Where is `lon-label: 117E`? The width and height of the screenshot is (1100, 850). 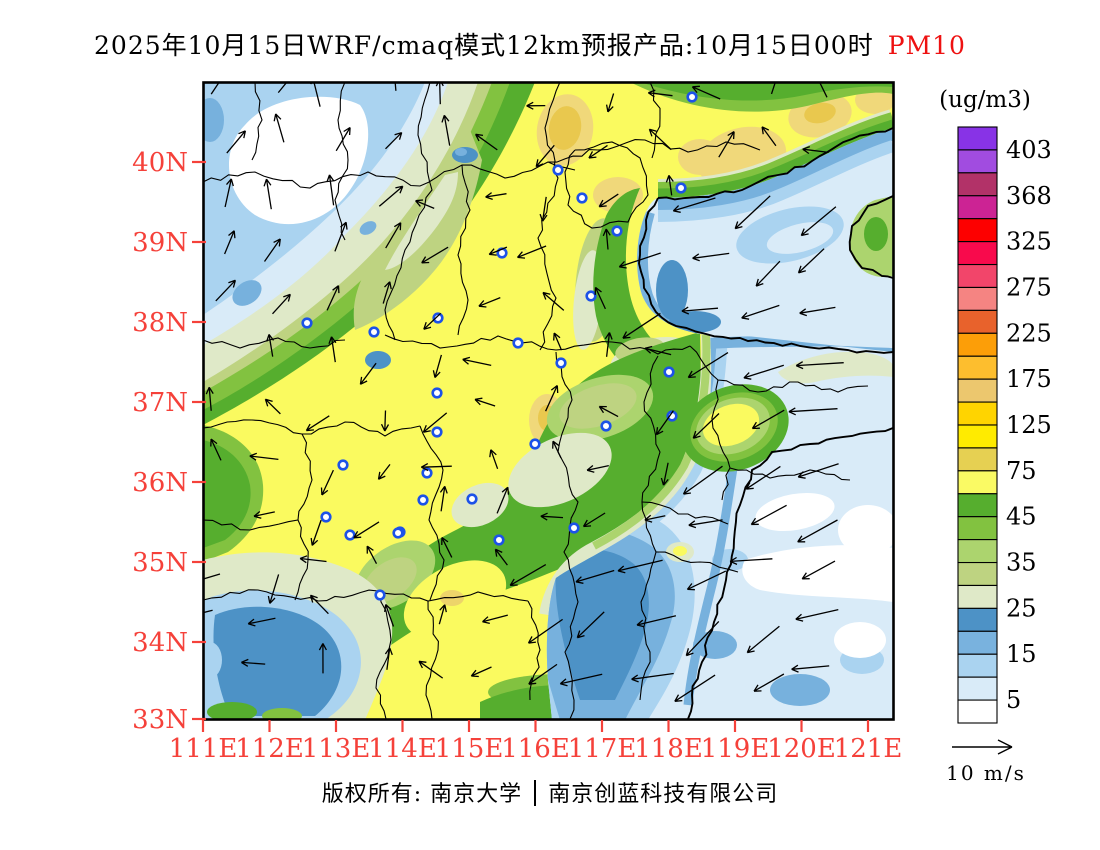 lon-label: 117E is located at coordinates (602, 749).